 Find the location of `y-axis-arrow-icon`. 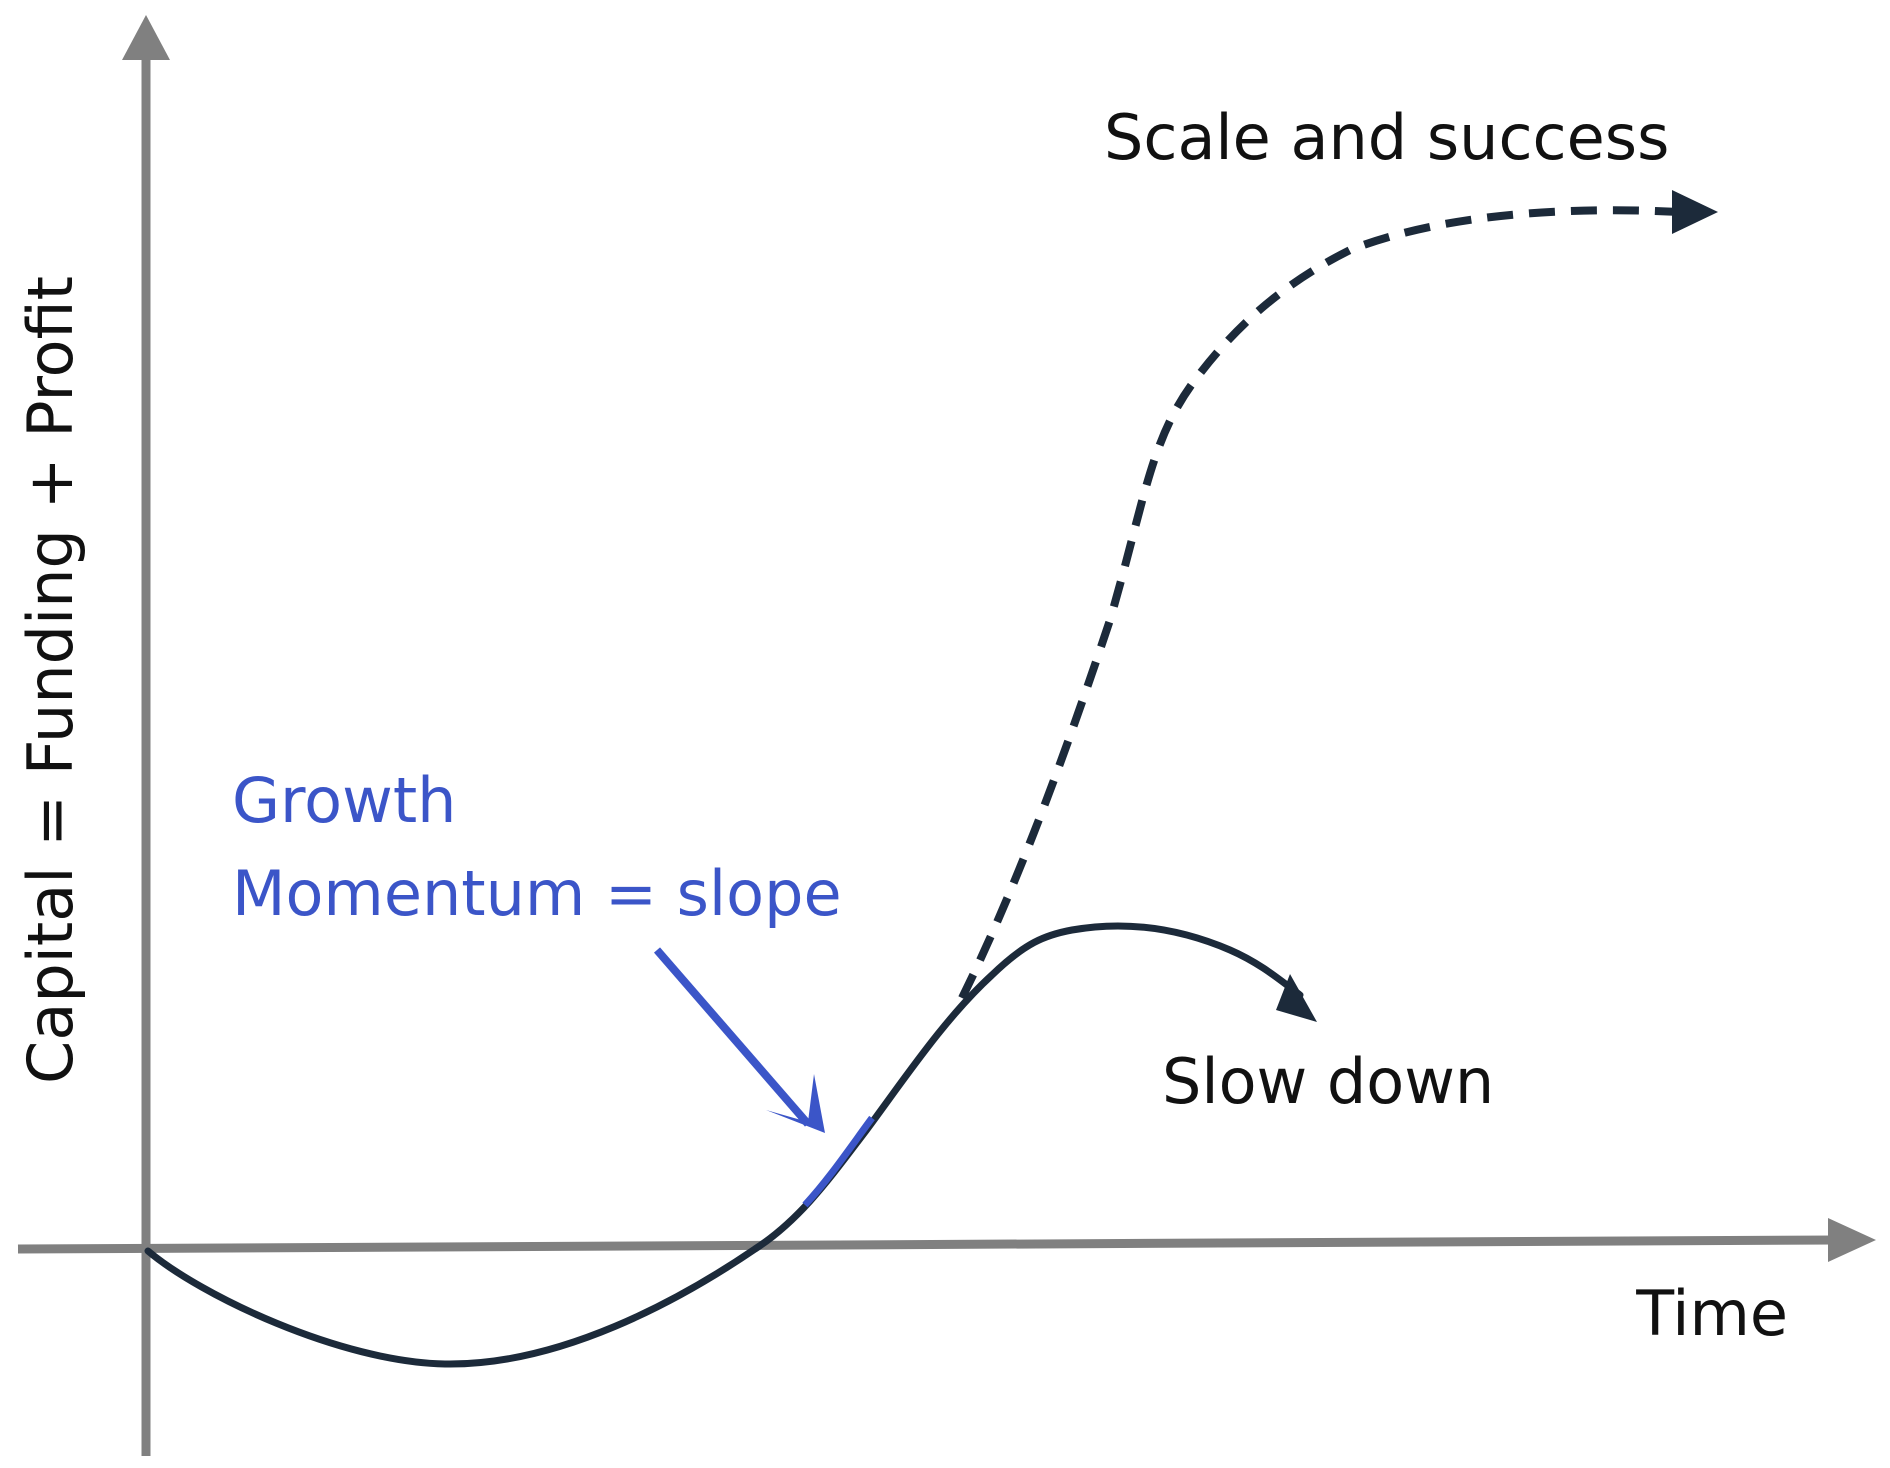

y-axis-arrow-icon is located at coordinates (146, 37).